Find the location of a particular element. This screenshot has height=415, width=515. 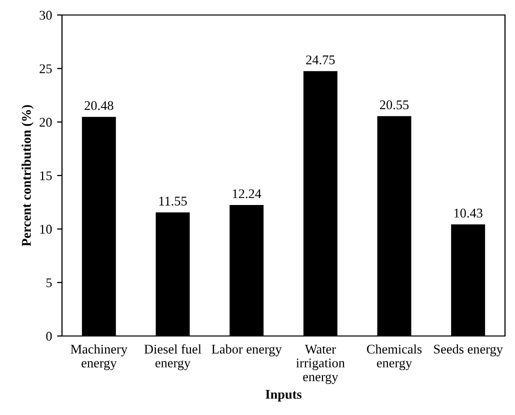

data-label: 24.75 is located at coordinates (320, 59).